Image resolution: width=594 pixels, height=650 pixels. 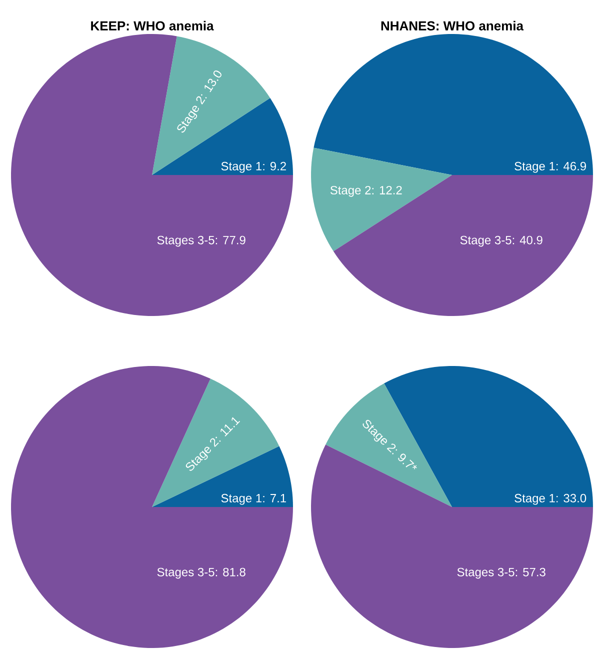 What do you see at coordinates (201, 573) in the screenshot?
I see `slice-label: Stages 3-5: 81.8` at bounding box center [201, 573].